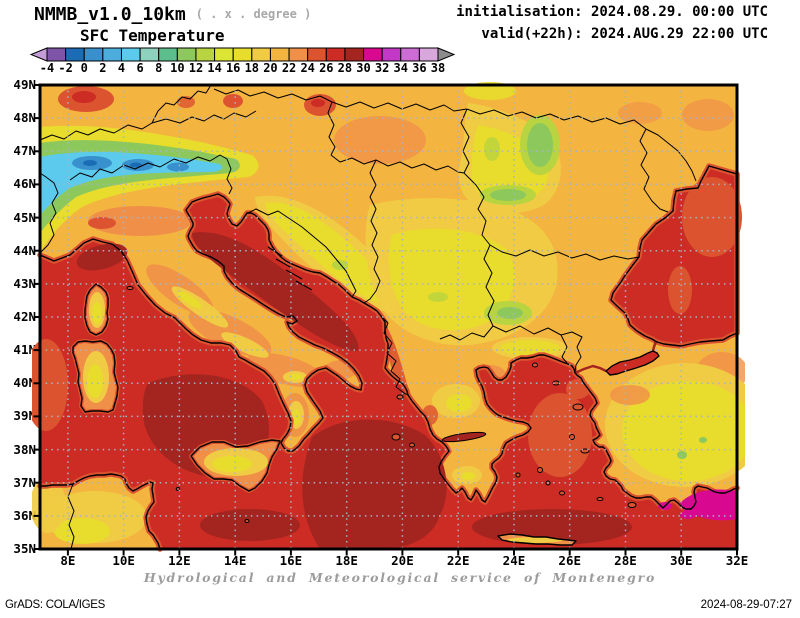  Describe the element at coordinates (24, 217) in the screenshot. I see `lat-label: 45N` at that location.